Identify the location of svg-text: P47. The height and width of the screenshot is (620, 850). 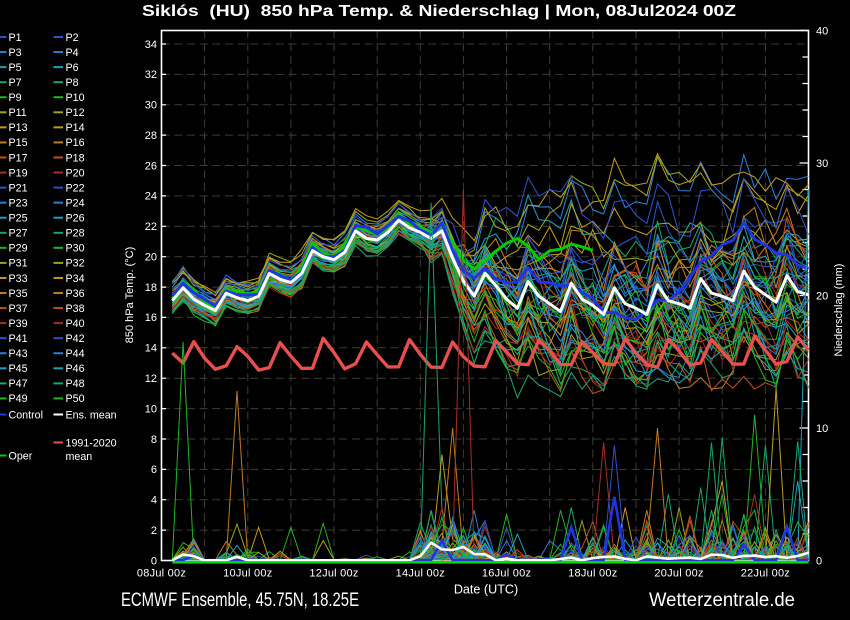
(18, 384).